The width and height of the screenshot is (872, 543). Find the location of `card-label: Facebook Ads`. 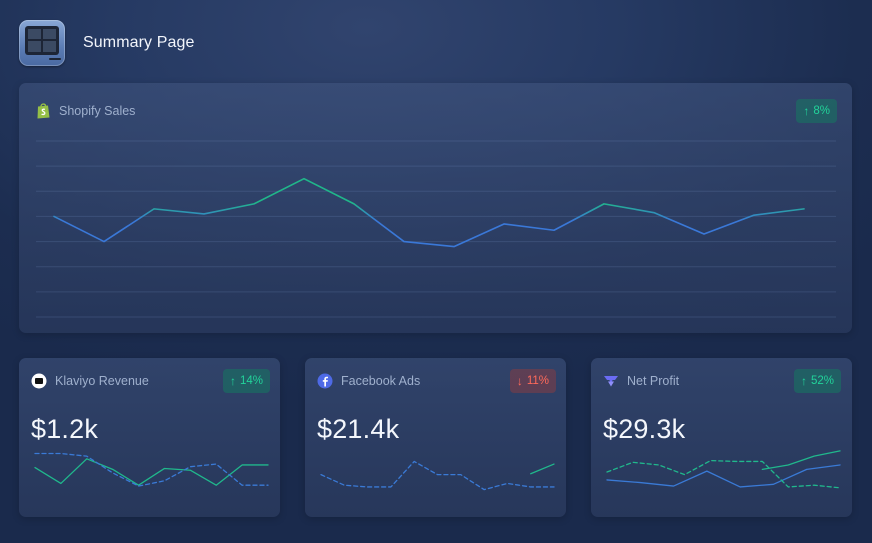

card-label: Facebook Ads is located at coordinates (381, 381).